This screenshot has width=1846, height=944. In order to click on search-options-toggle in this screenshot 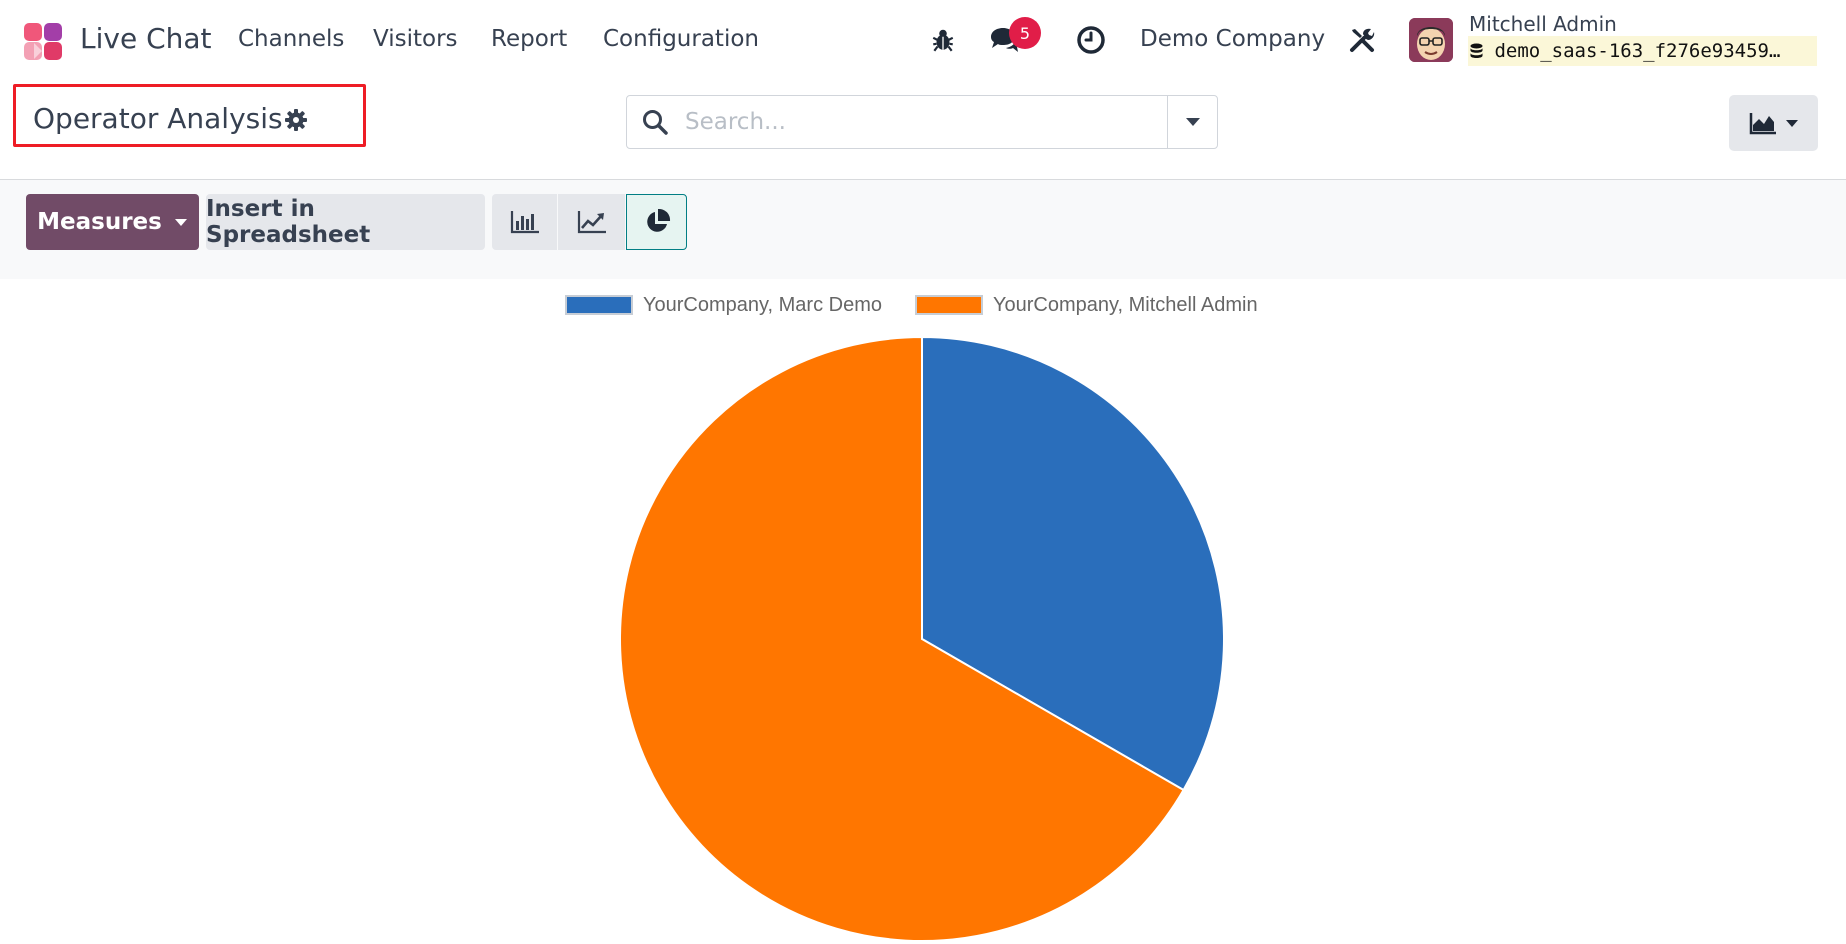, I will do `click(1192, 122)`.